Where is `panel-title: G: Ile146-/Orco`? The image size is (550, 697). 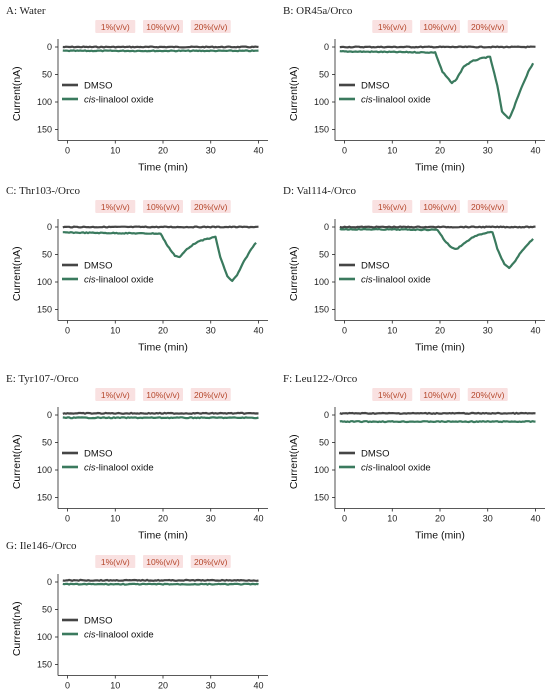 panel-title: G: Ile146-/Orco is located at coordinates (41, 546).